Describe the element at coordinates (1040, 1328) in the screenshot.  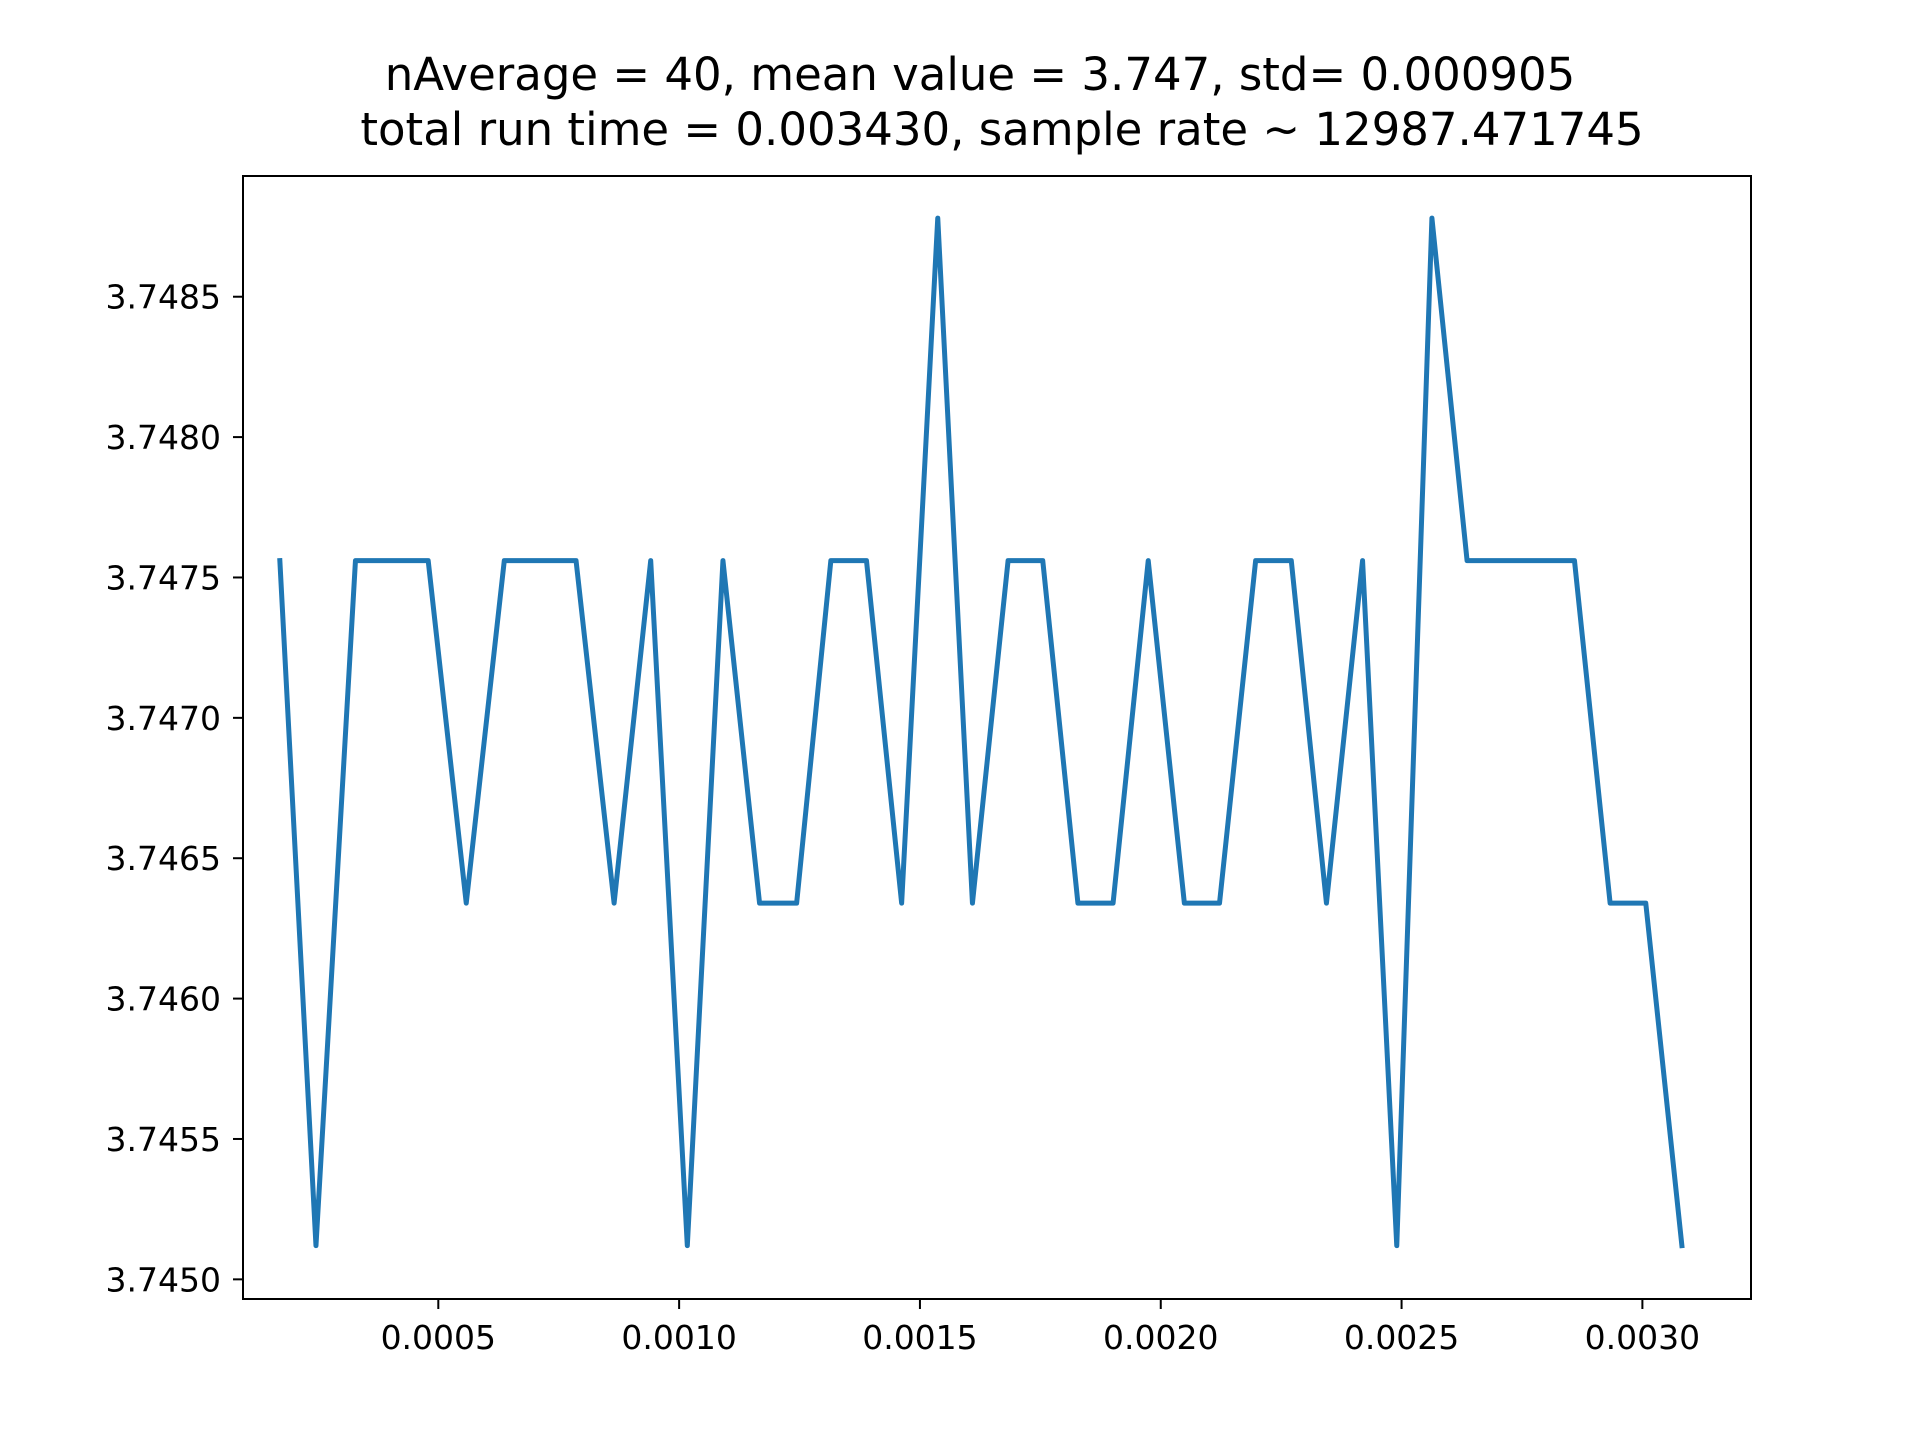
I see `x-axis: 0.0005 0.0010 0.0015 0.0020 0.0025 0.0030` at that location.